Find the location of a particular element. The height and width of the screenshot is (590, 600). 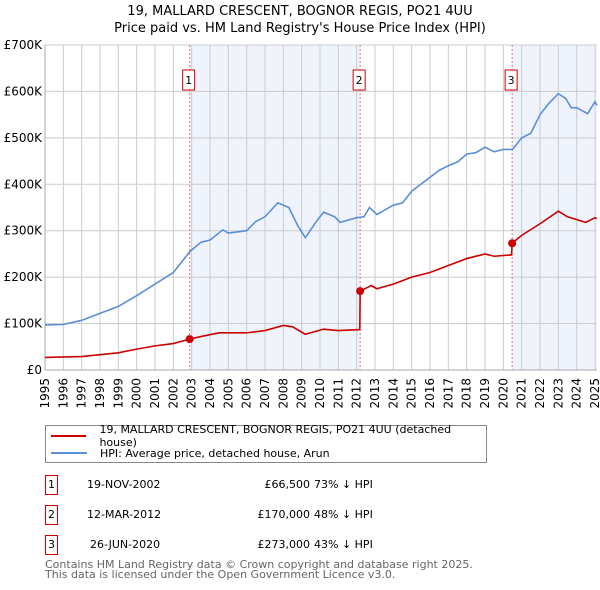

x-tick-label: 1999 is located at coordinates (118, 393).